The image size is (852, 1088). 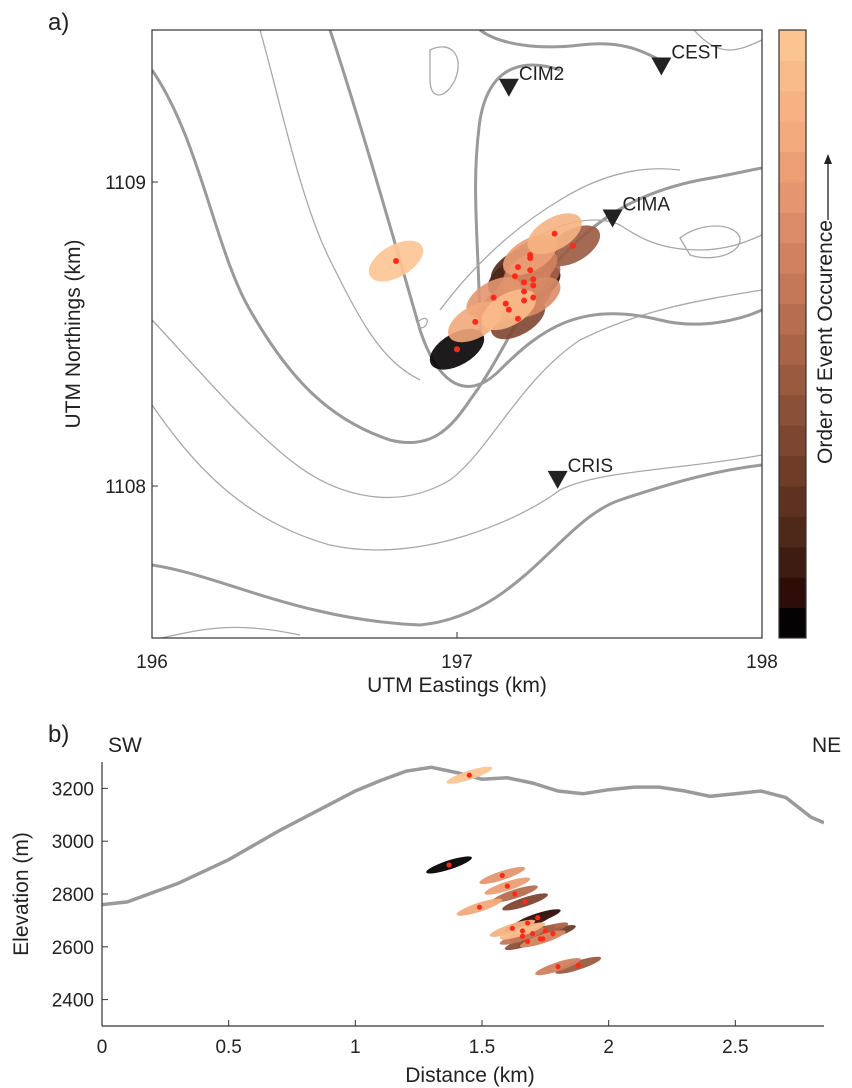 I want to click on y-tick-label: 2400, so click(x=73, y=1001).